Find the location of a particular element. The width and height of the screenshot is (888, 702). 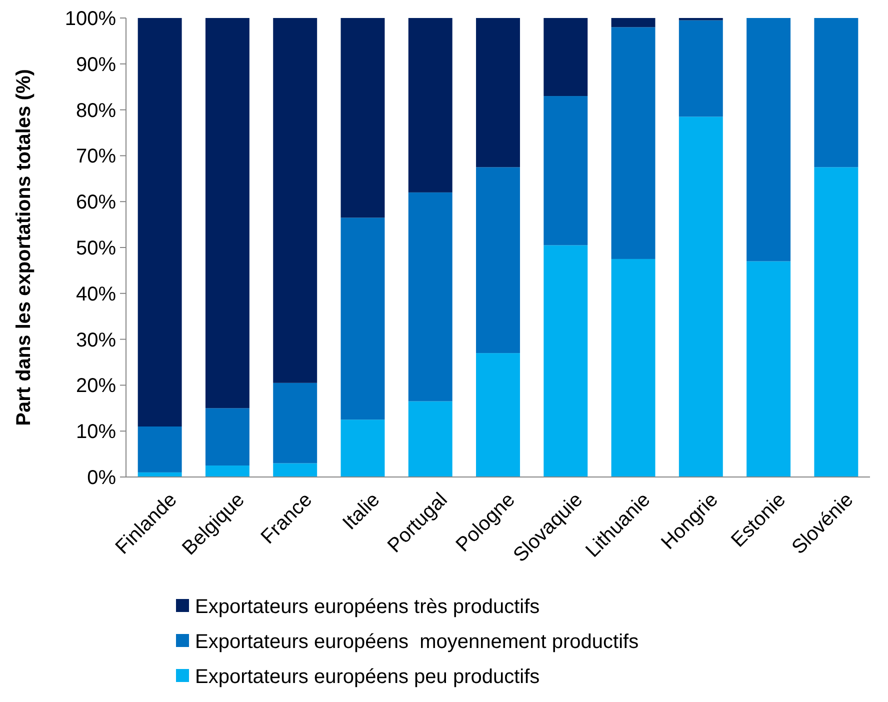

legend-label: Exportateurs européens peu productifs is located at coordinates (367, 677).